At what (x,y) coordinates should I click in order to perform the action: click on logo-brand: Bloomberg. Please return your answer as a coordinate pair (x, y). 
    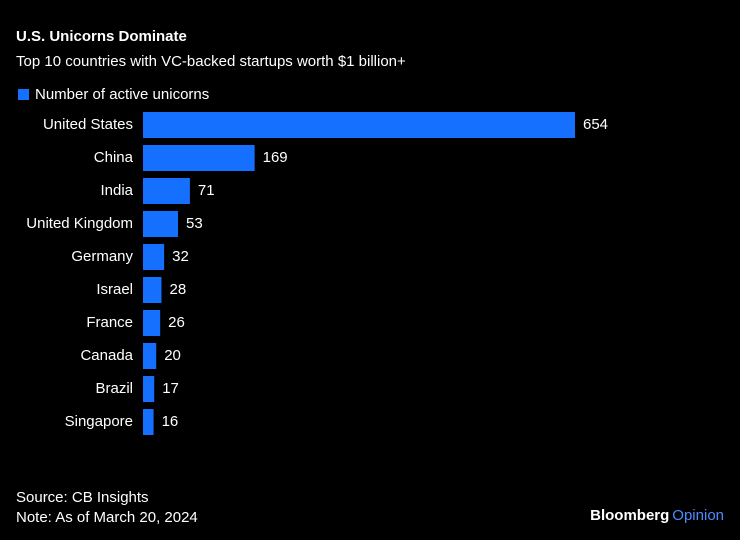
    Looking at the image, I should click on (629, 515).